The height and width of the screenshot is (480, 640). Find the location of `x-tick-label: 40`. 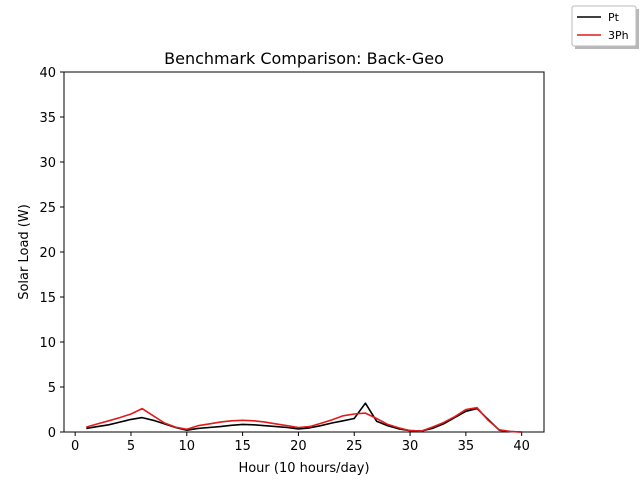

x-tick-label: 40 is located at coordinates (521, 446).